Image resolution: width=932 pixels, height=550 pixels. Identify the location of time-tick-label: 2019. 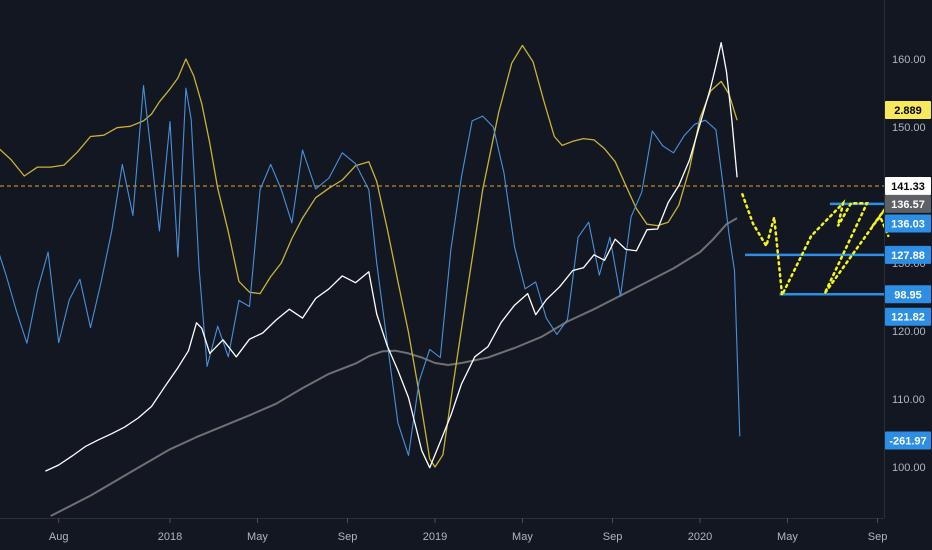
(435, 537).